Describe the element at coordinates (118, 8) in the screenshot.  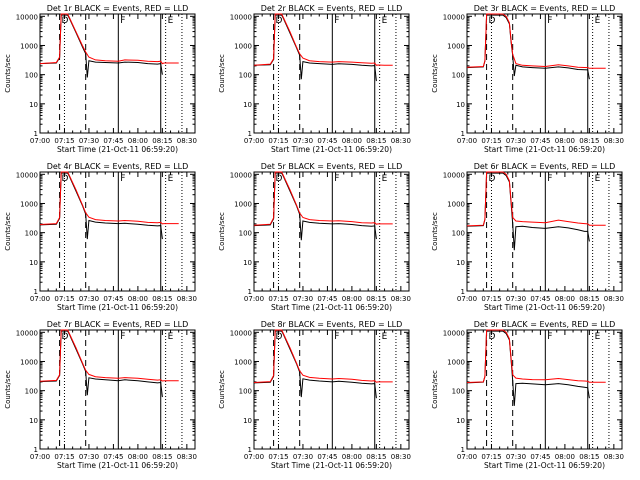
I see `panel-title: Det 1r BLACK = Events, RED = LLD` at that location.